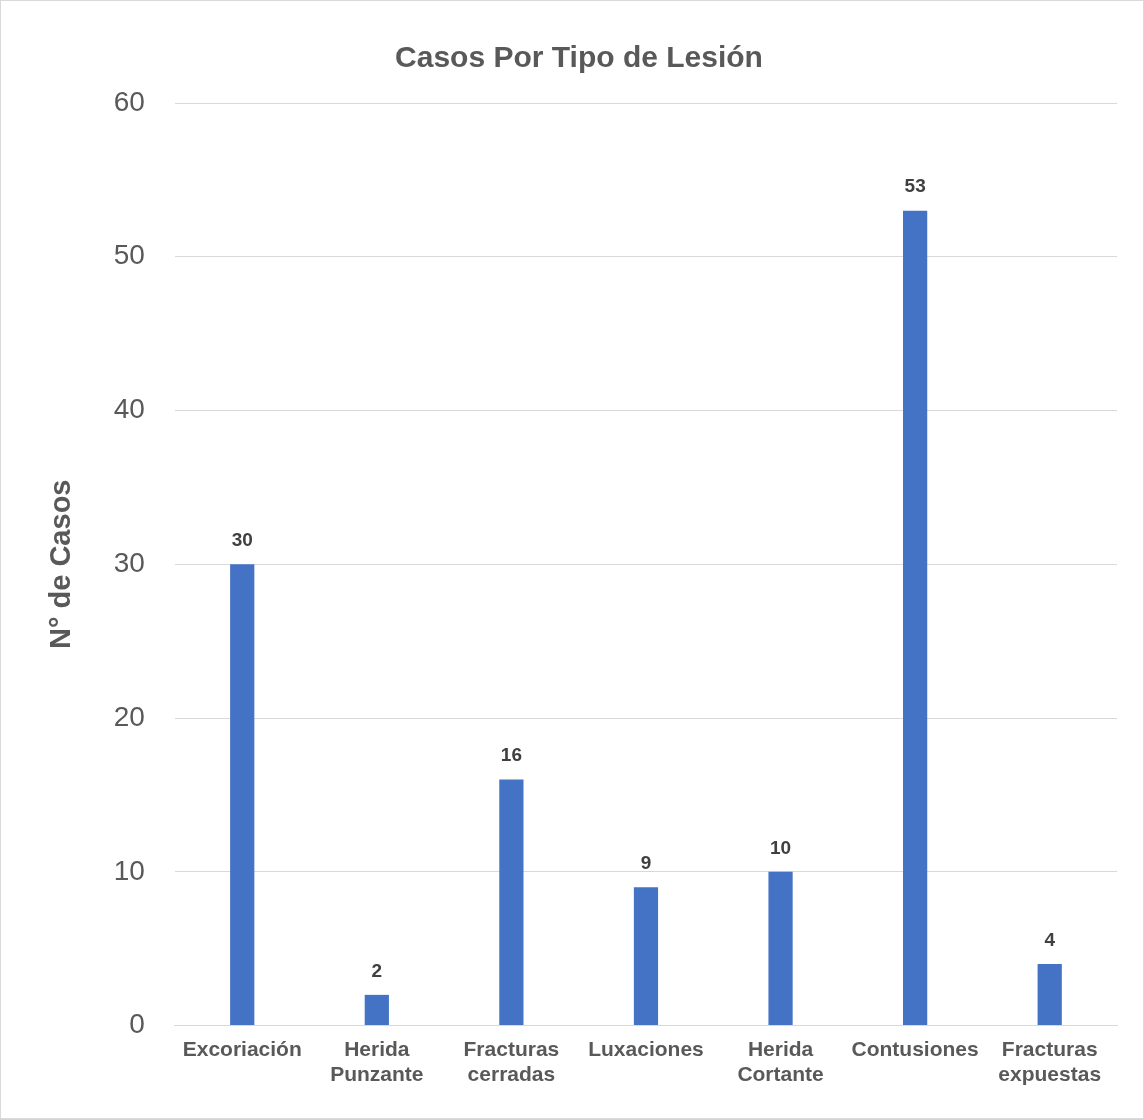 The width and height of the screenshot is (1144, 1119). Describe the element at coordinates (129, 716) in the screenshot. I see `y-tick-label: 20` at that location.